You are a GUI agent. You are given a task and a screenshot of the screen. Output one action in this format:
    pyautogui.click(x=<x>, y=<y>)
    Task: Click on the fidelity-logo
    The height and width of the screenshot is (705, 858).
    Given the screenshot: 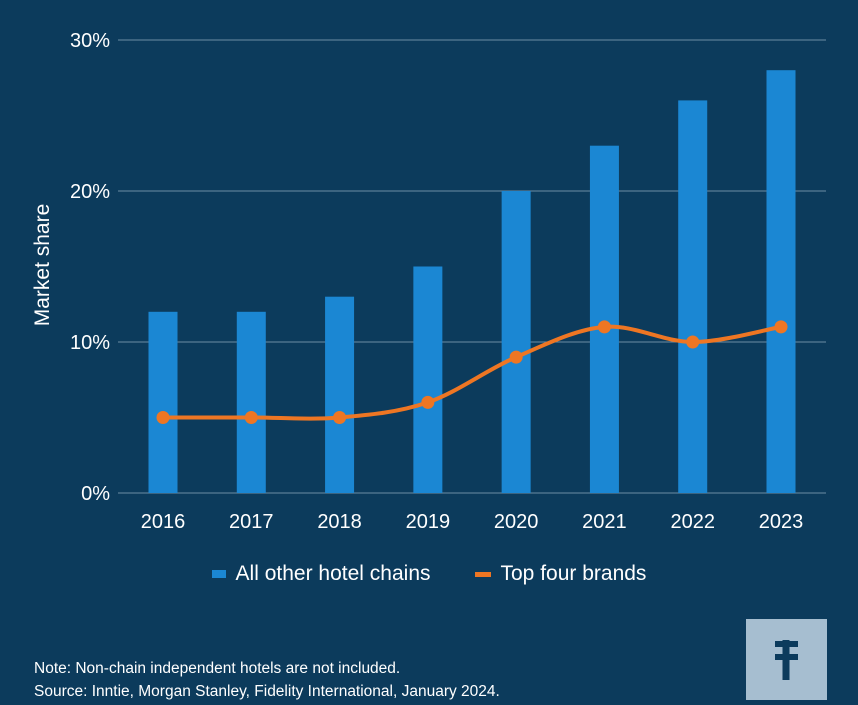 What is the action you would take?
    pyautogui.click(x=786, y=659)
    